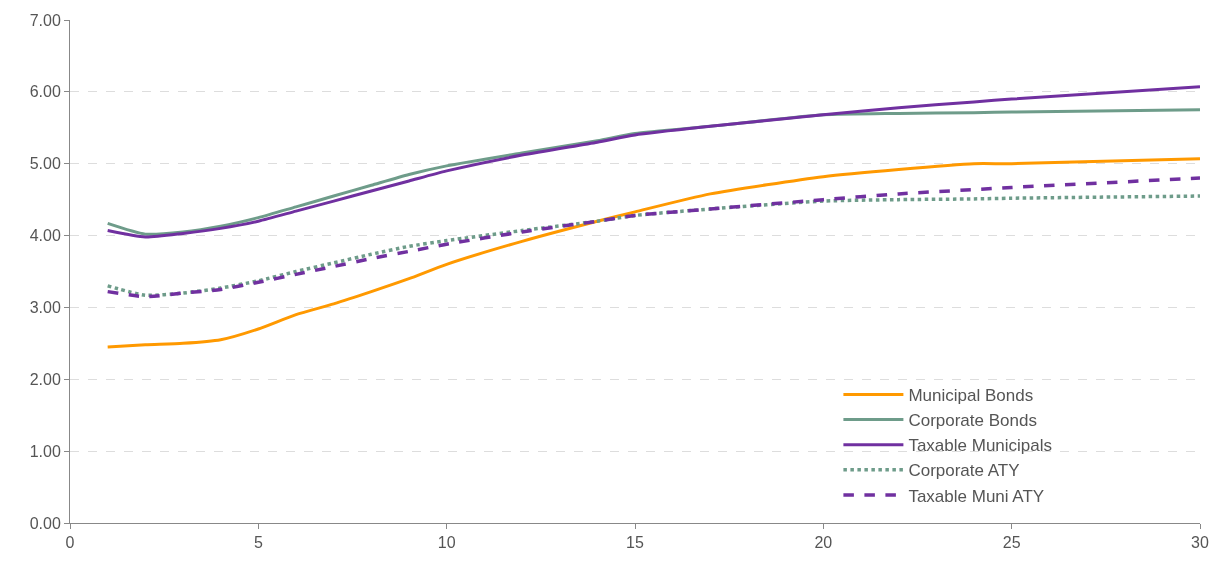  What do you see at coordinates (45, 92) in the screenshot?
I see `y-tick-label: 6.00` at bounding box center [45, 92].